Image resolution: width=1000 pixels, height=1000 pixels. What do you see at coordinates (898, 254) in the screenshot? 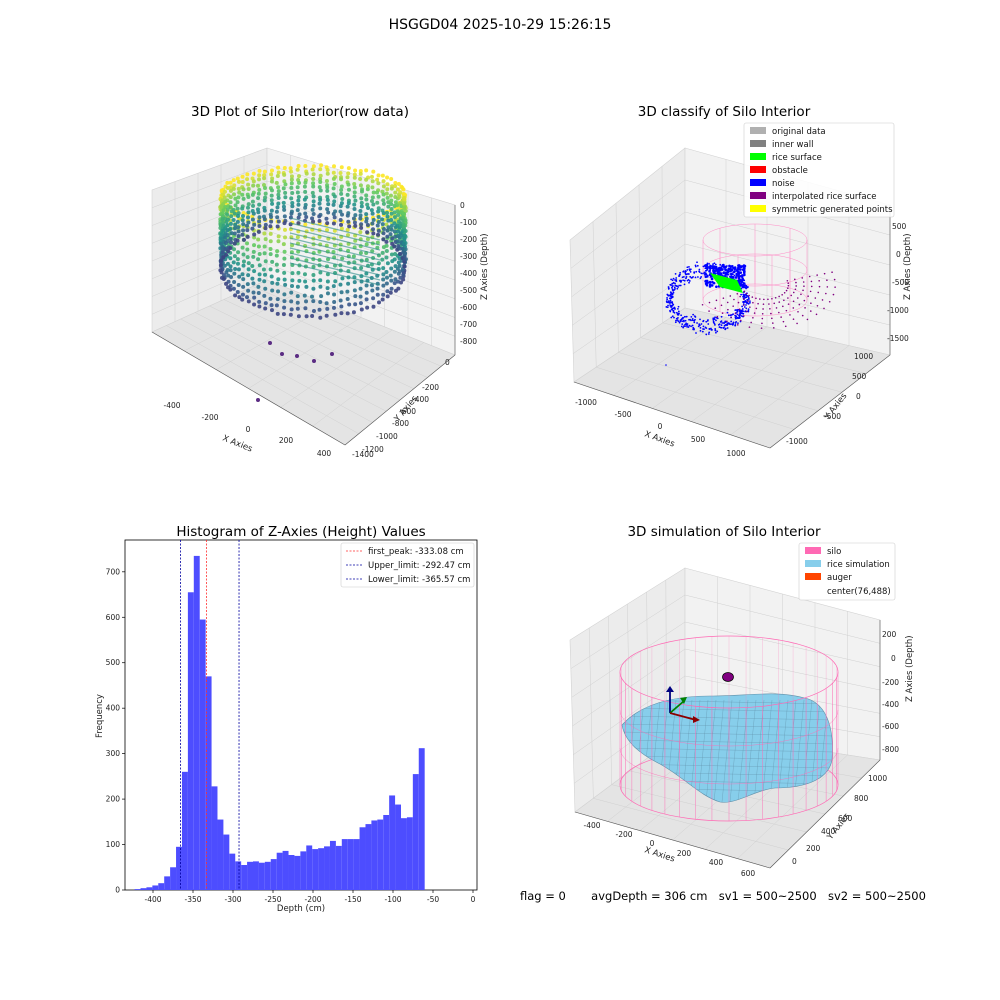
I see `classify-ztick: 0` at bounding box center [898, 254].